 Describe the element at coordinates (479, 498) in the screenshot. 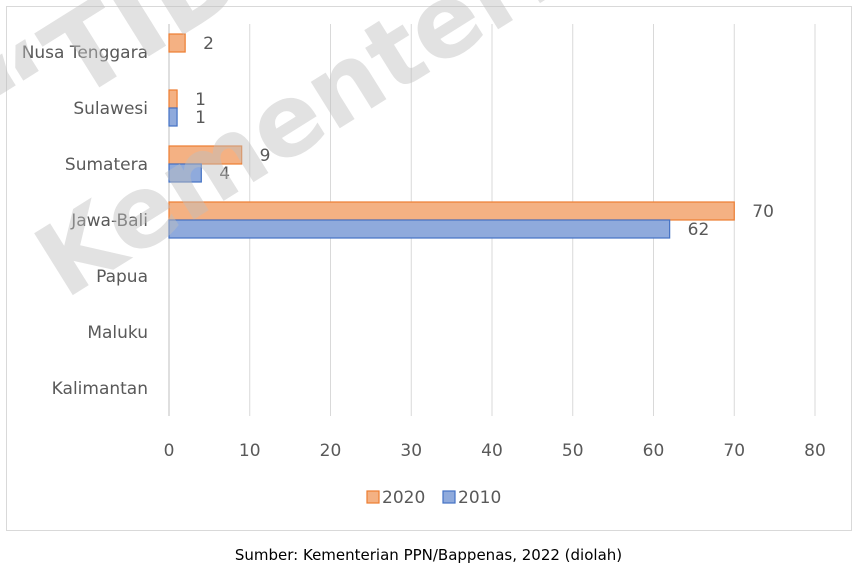

I see `legend-label: 2010` at that location.